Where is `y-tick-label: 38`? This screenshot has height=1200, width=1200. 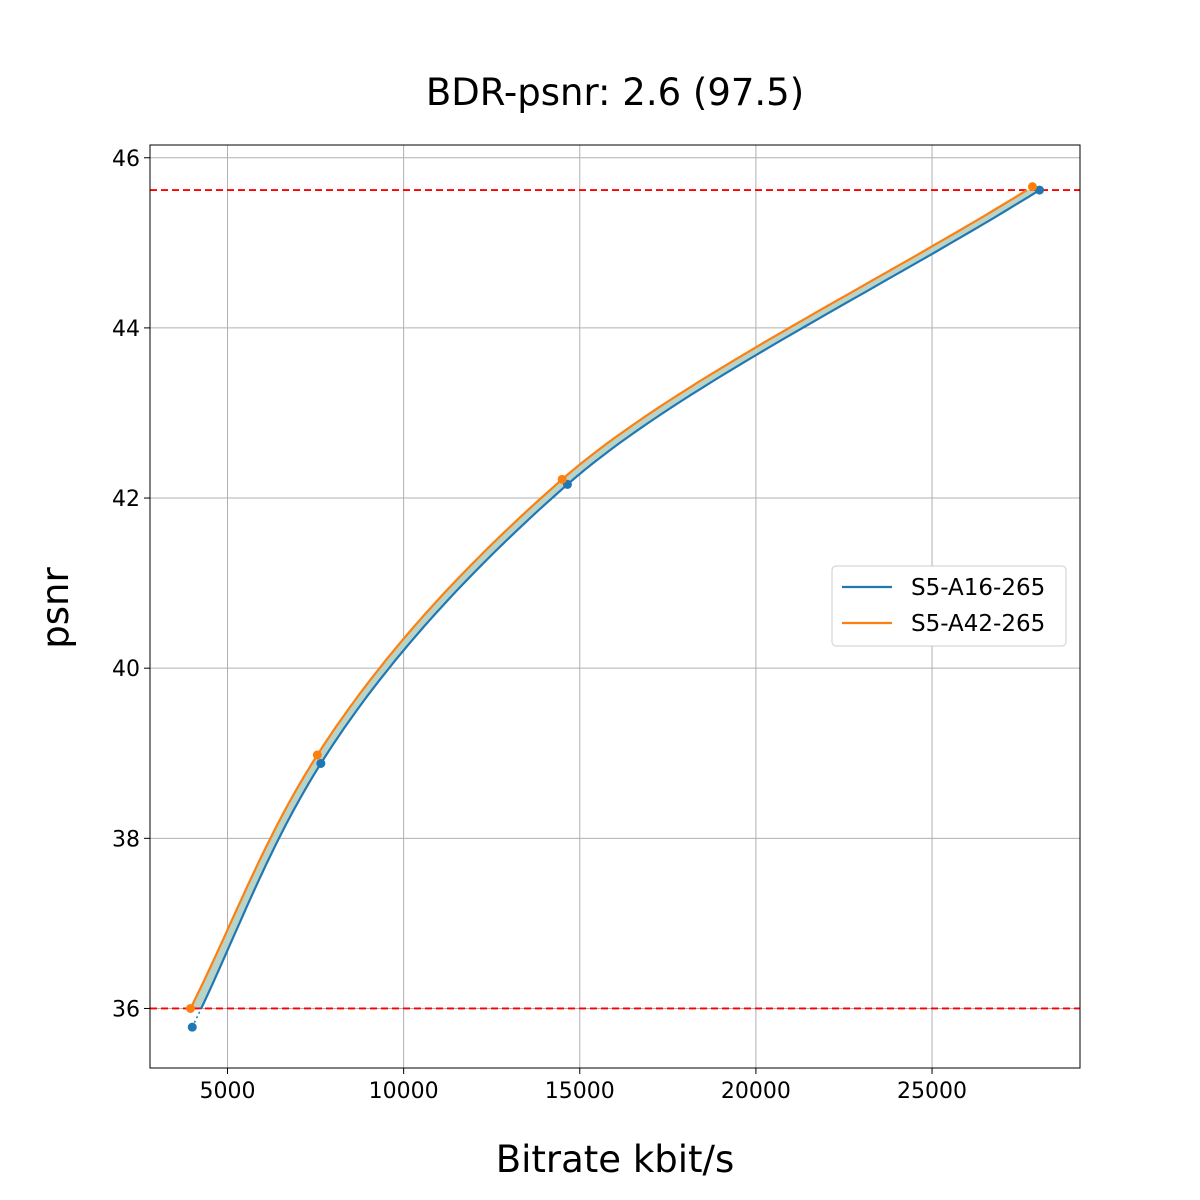
y-tick-label: 38 is located at coordinates (126, 839).